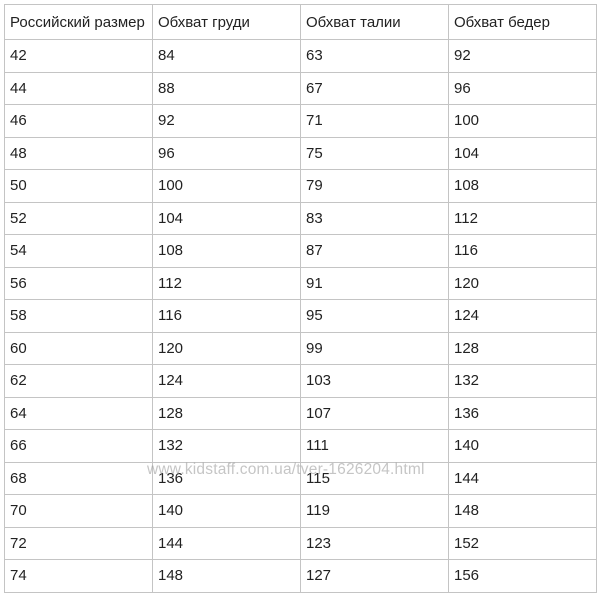  I want to click on table-row: 54 108 87 116, so click(300, 251).